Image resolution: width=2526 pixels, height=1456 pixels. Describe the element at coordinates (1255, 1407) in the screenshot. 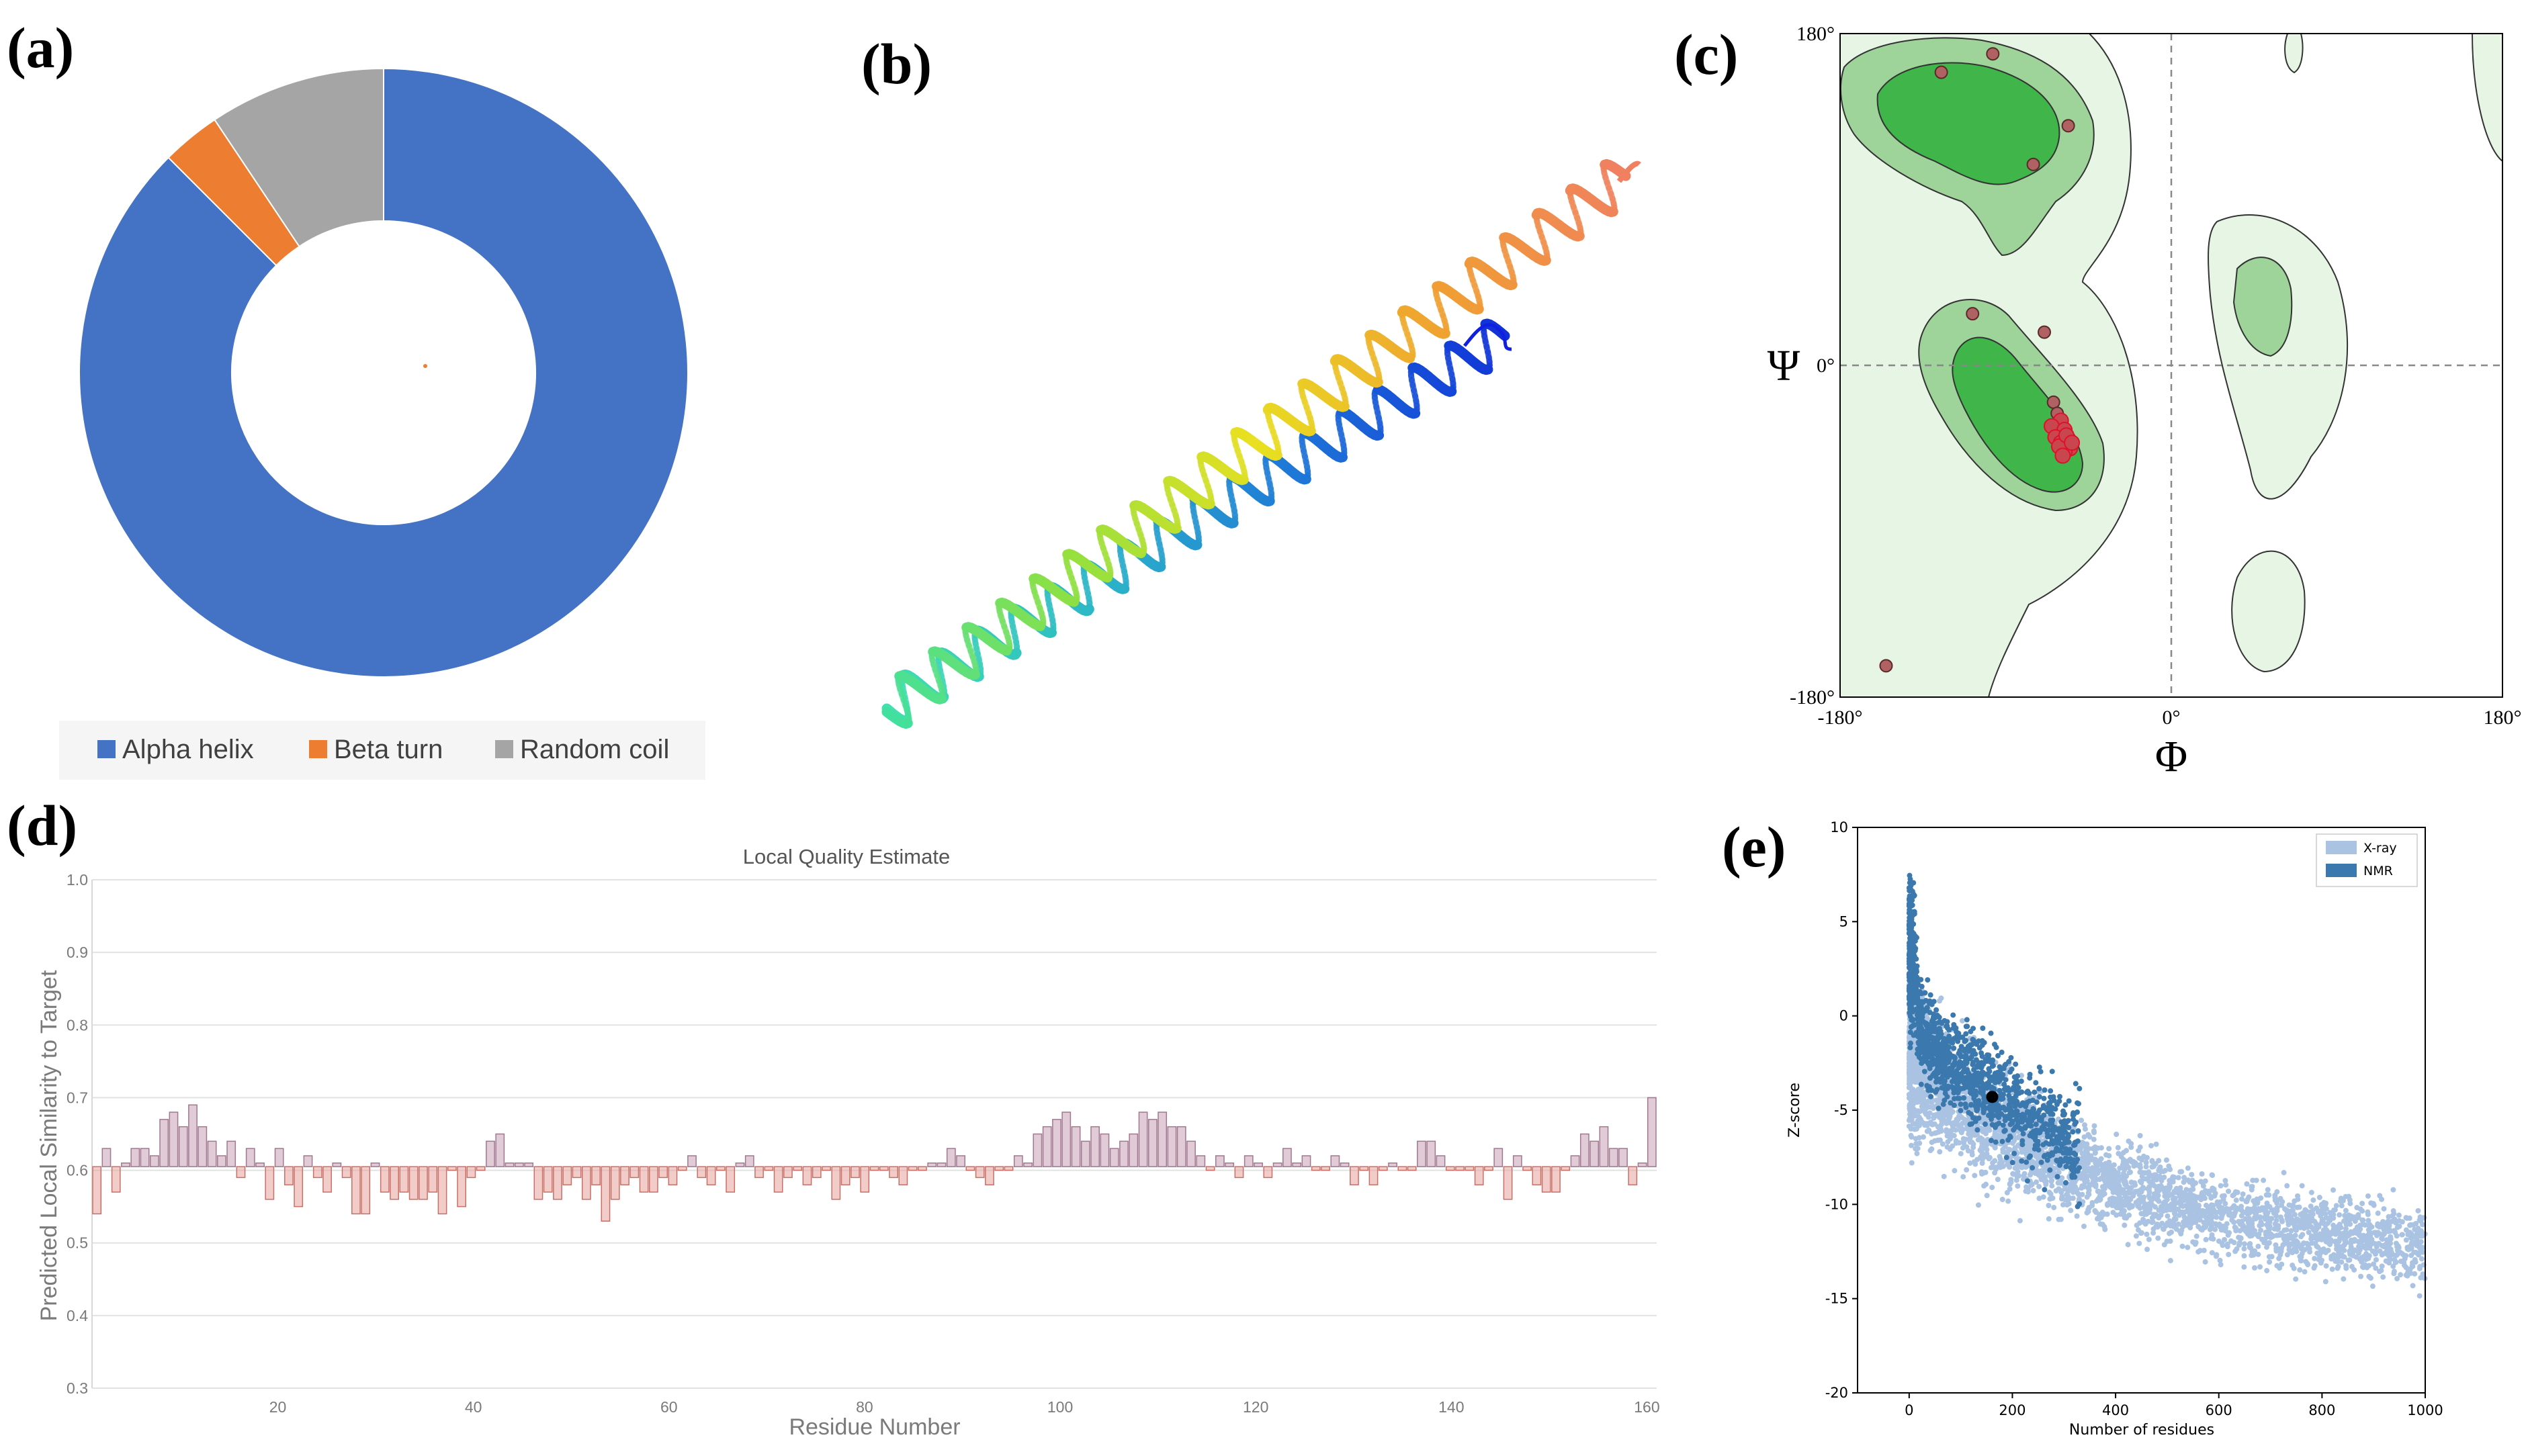

I see `lqe-x-tick: 120` at that location.